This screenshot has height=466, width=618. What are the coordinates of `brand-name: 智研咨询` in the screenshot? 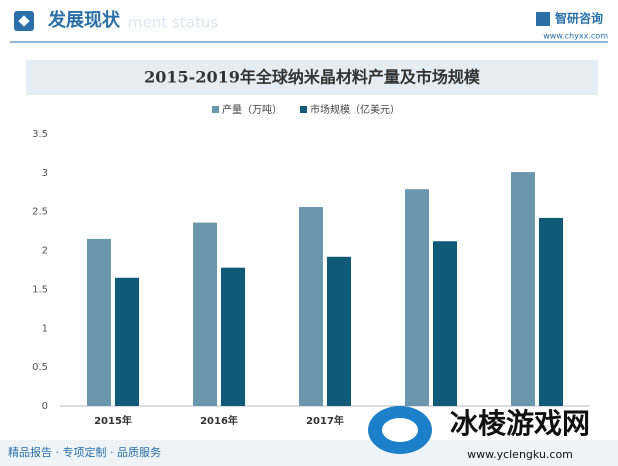 It's located at (578, 18).